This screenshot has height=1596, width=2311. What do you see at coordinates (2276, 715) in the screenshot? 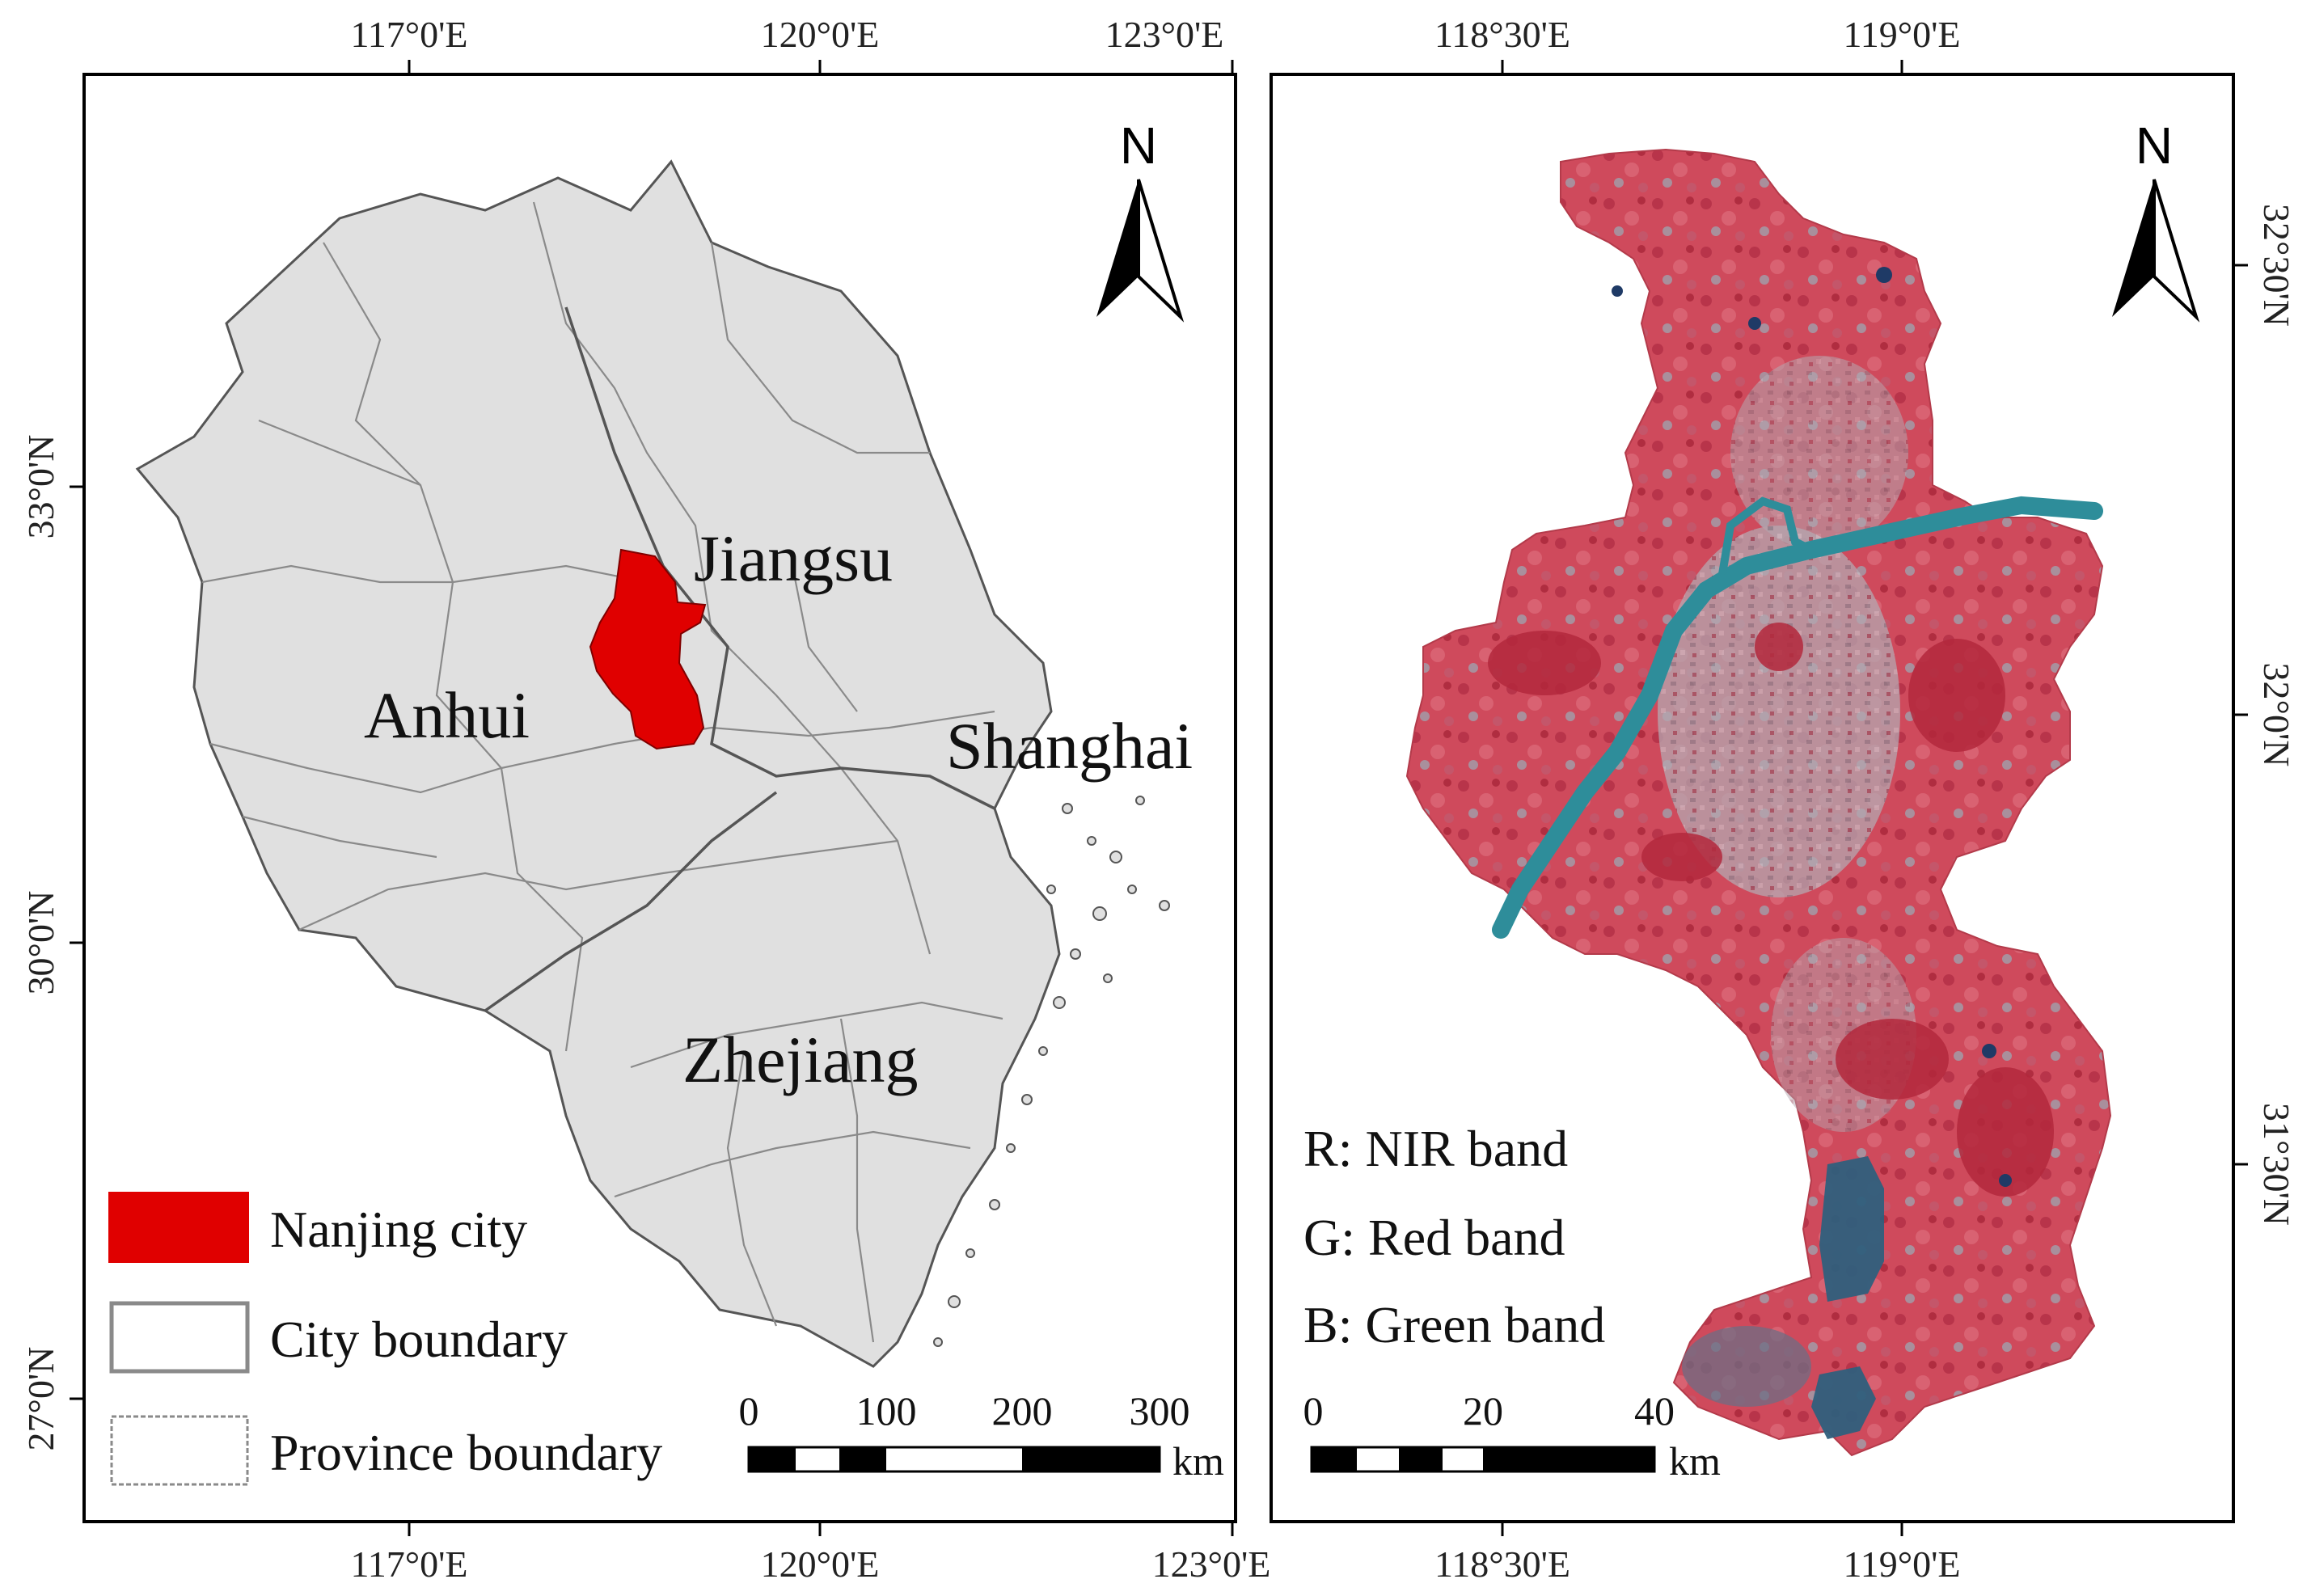
I see `right-lat-tick-2: 32°0'N` at bounding box center [2276, 715].